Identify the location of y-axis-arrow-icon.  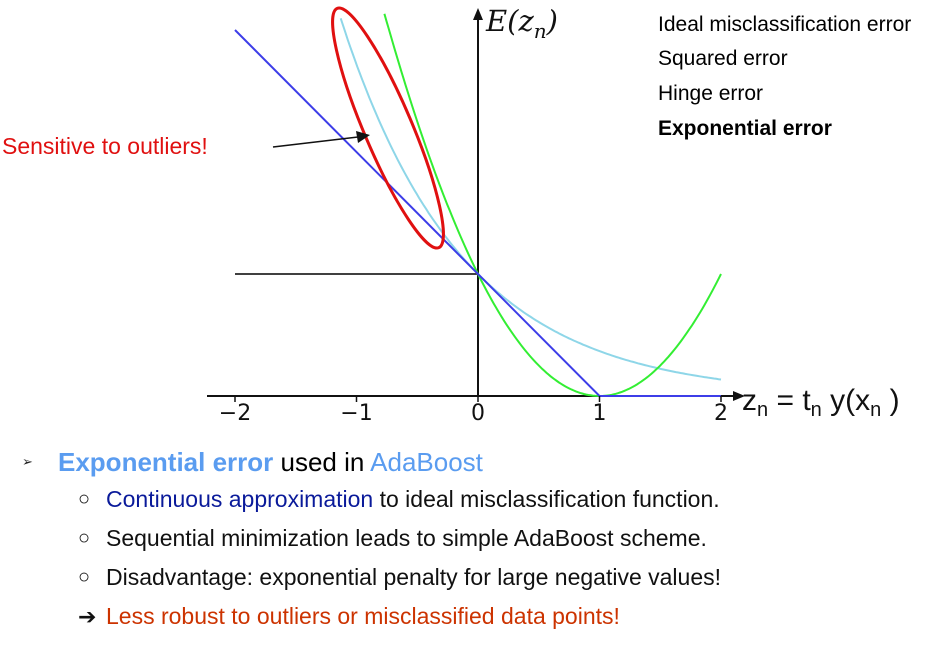
(478, 14).